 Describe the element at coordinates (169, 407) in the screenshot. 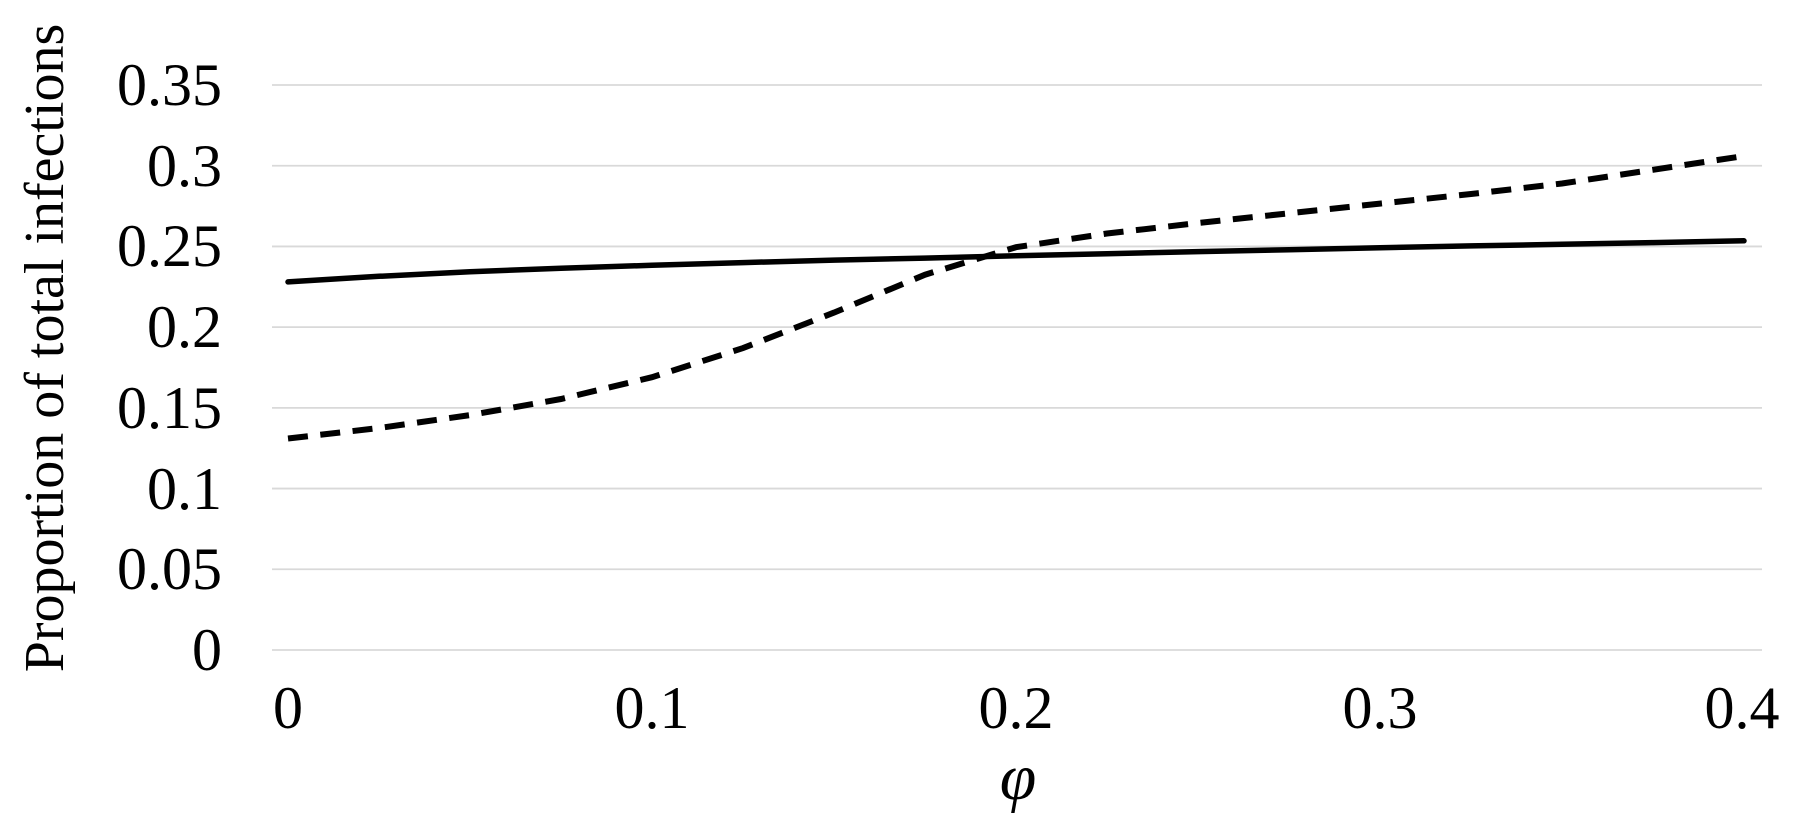

I see `y-tick-label-0.15: 0.15` at that location.